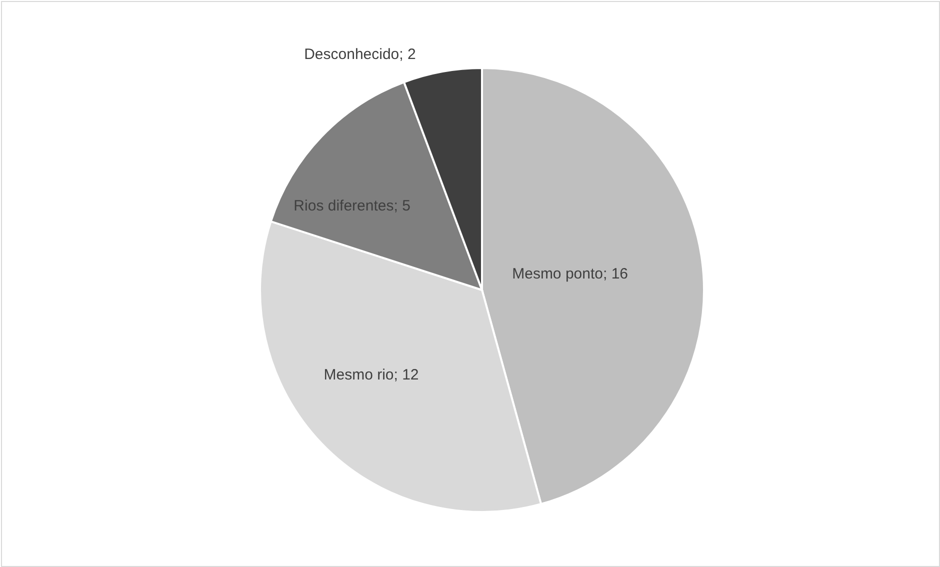  What do you see at coordinates (407, 54) in the screenshot?
I see `data-label: ; 2` at bounding box center [407, 54].